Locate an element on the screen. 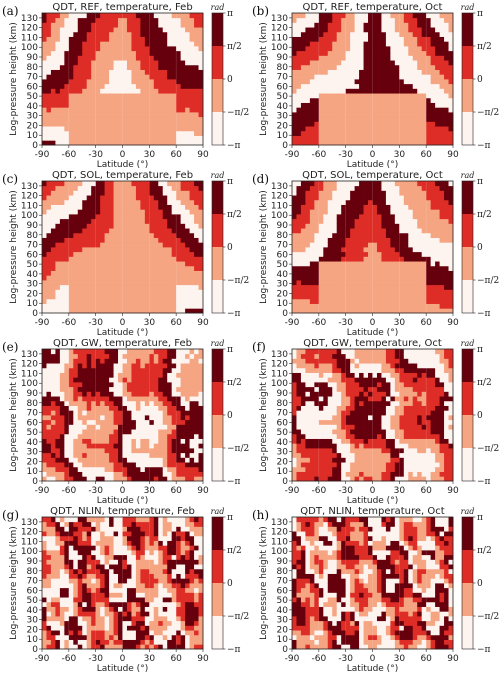  colorbar-segment is located at coordinates (217, 197).